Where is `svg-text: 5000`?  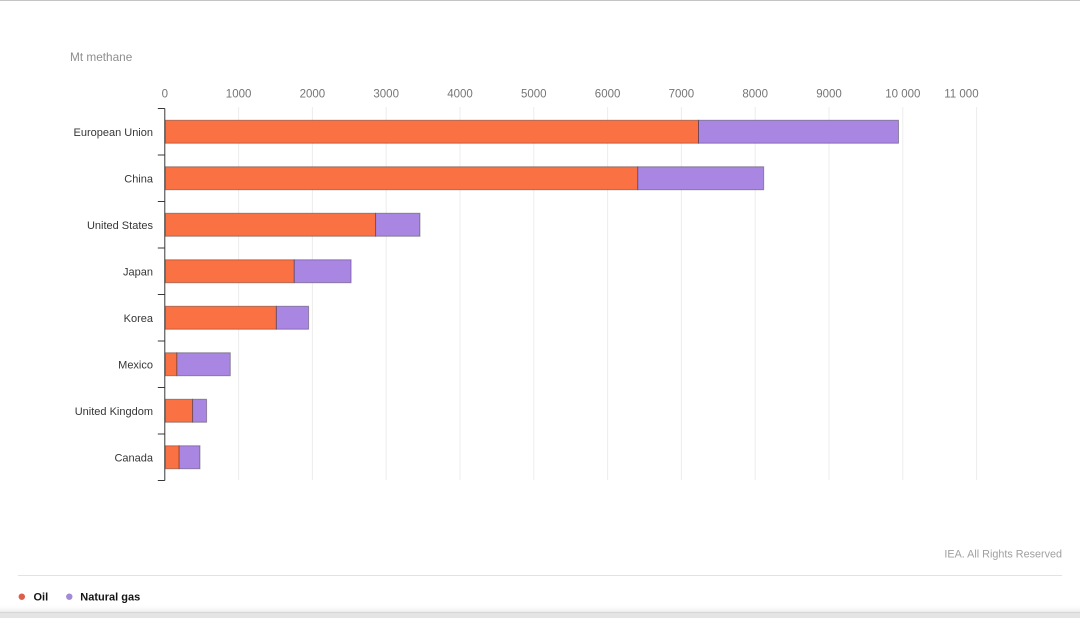 svg-text: 5000 is located at coordinates (534, 95).